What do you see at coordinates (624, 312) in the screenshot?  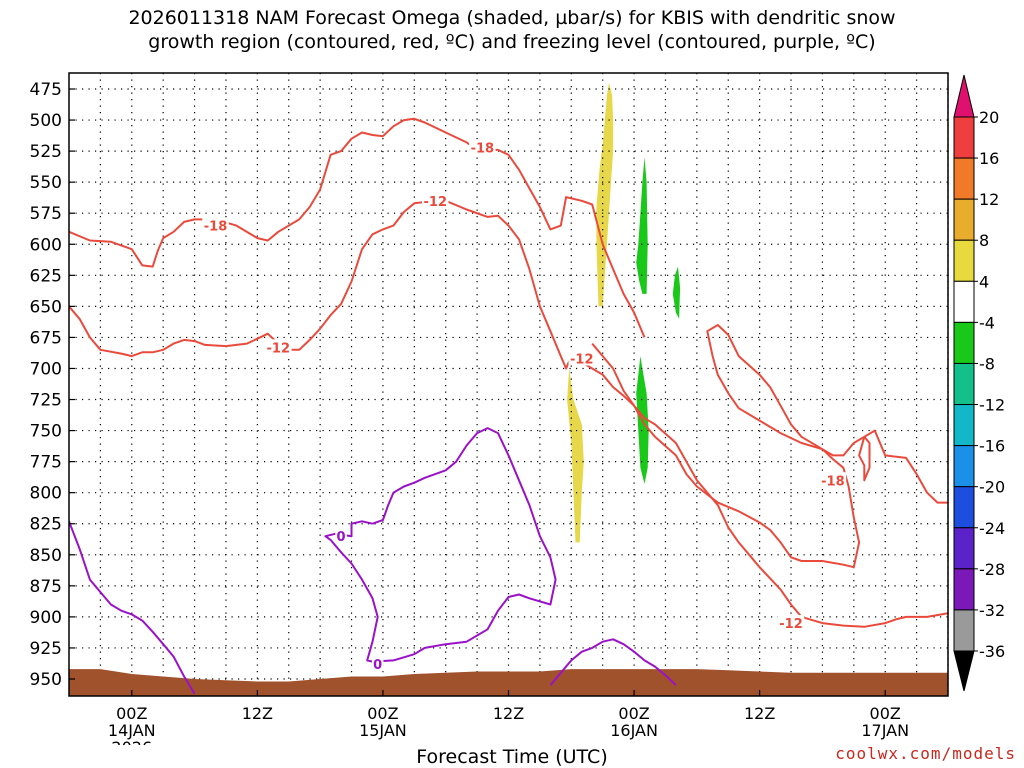 I see `omega-shading` at bounding box center [624, 312].